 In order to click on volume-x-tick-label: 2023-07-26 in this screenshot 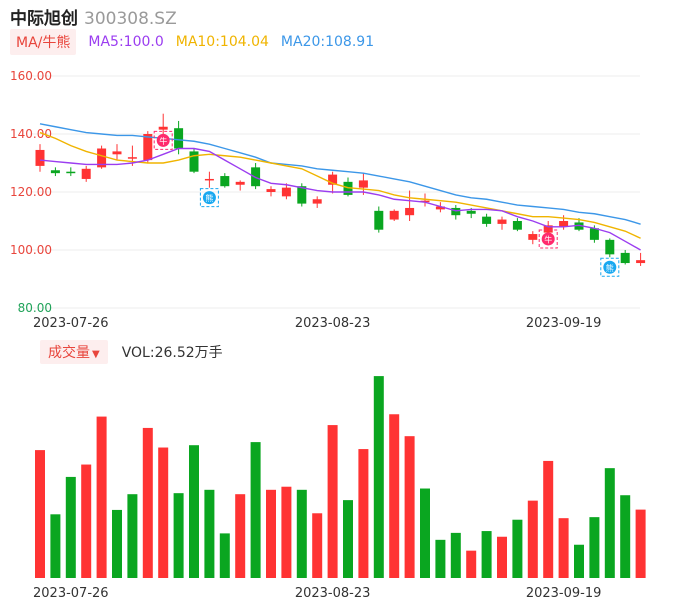, I will do `click(71, 593)`.